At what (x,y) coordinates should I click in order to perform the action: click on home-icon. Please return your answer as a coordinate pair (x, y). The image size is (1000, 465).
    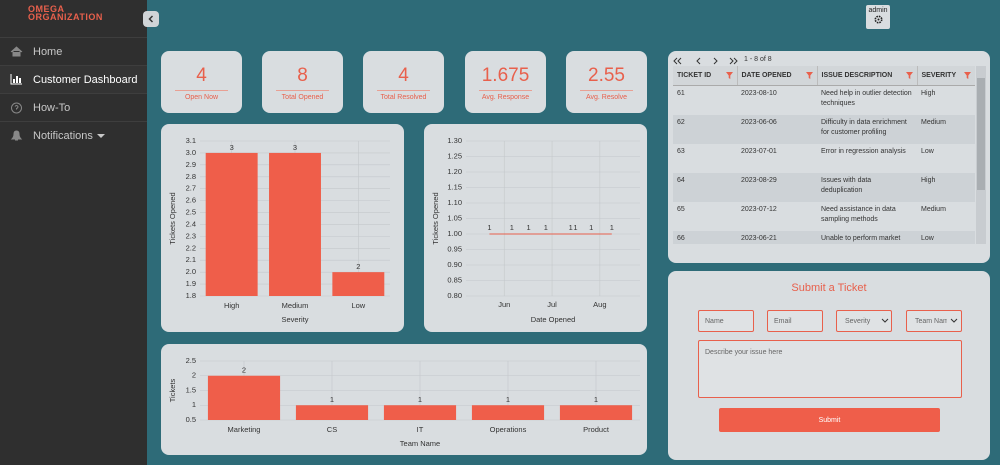
    Looking at the image, I should click on (16, 51).